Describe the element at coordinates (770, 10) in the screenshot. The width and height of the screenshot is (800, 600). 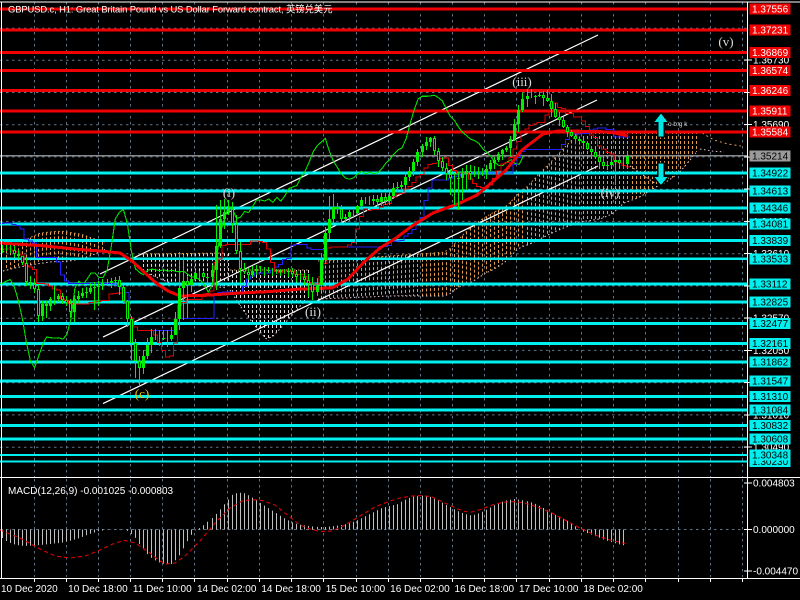
I see `svg-text: 1.37556` at that location.